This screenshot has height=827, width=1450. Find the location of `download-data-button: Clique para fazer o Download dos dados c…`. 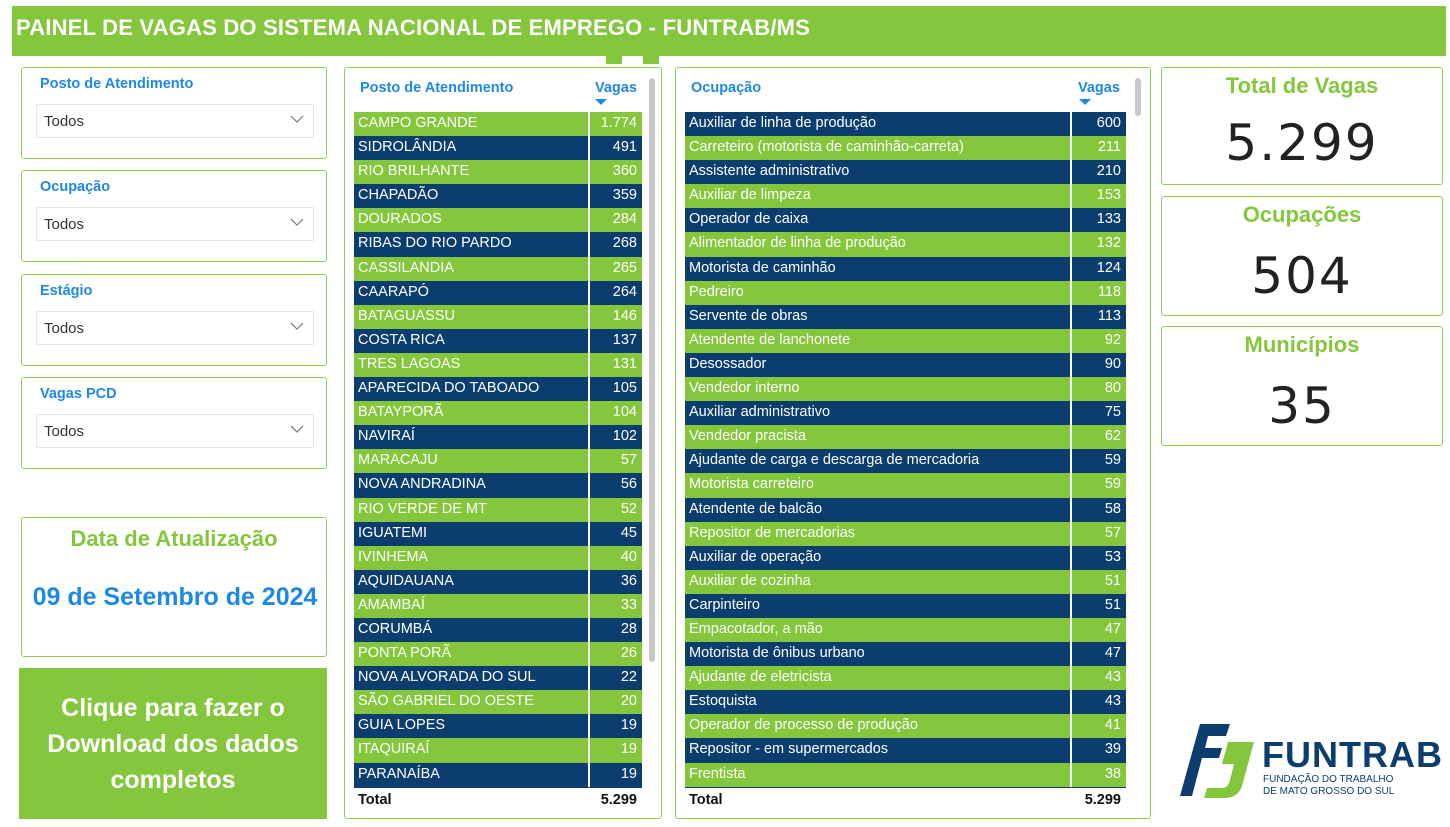

download-data-button: Clique para fazer o Download dos dados c… is located at coordinates (173, 743).